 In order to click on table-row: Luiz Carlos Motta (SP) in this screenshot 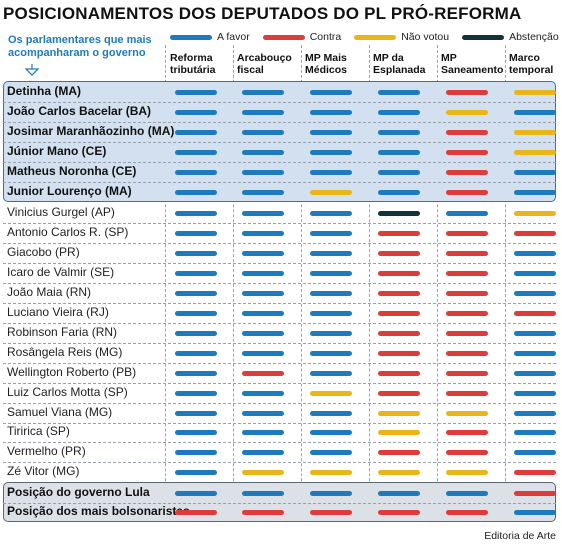, I will do `click(281, 393)`.